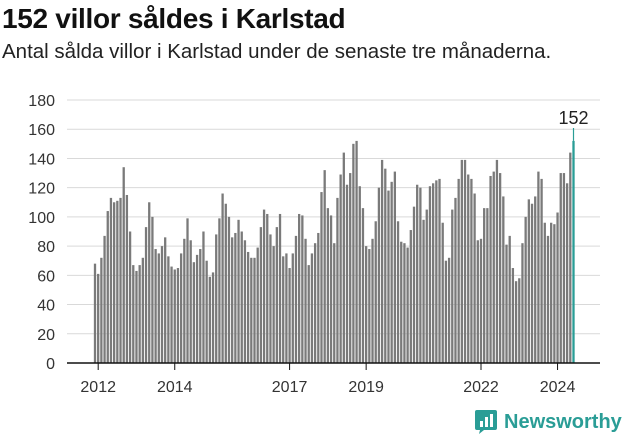  What do you see at coordinates (290, 387) in the screenshot?
I see `x-tick-label: 2017` at bounding box center [290, 387].